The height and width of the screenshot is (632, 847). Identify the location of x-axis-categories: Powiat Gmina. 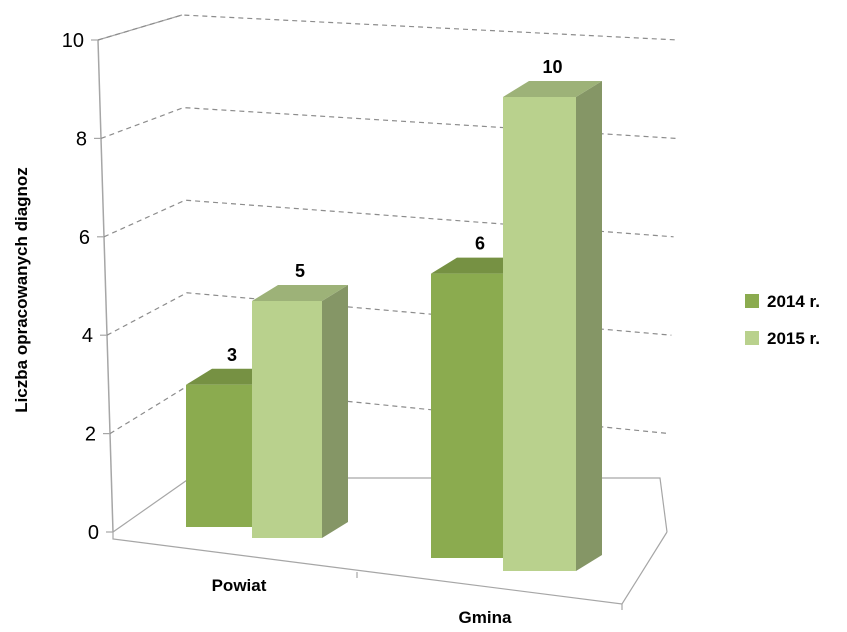
(362, 601).